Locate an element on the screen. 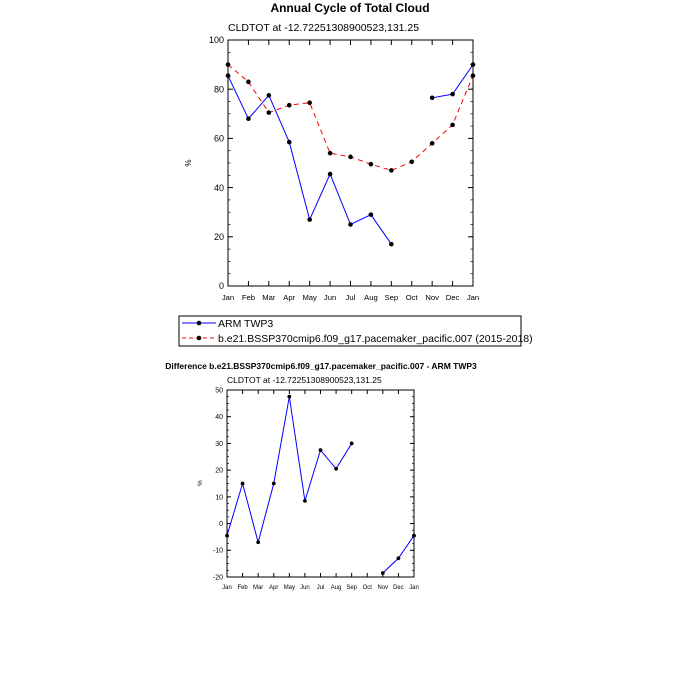 The height and width of the screenshot is (700, 700). legend-label-arm: ARM TWP3 is located at coordinates (245, 324).